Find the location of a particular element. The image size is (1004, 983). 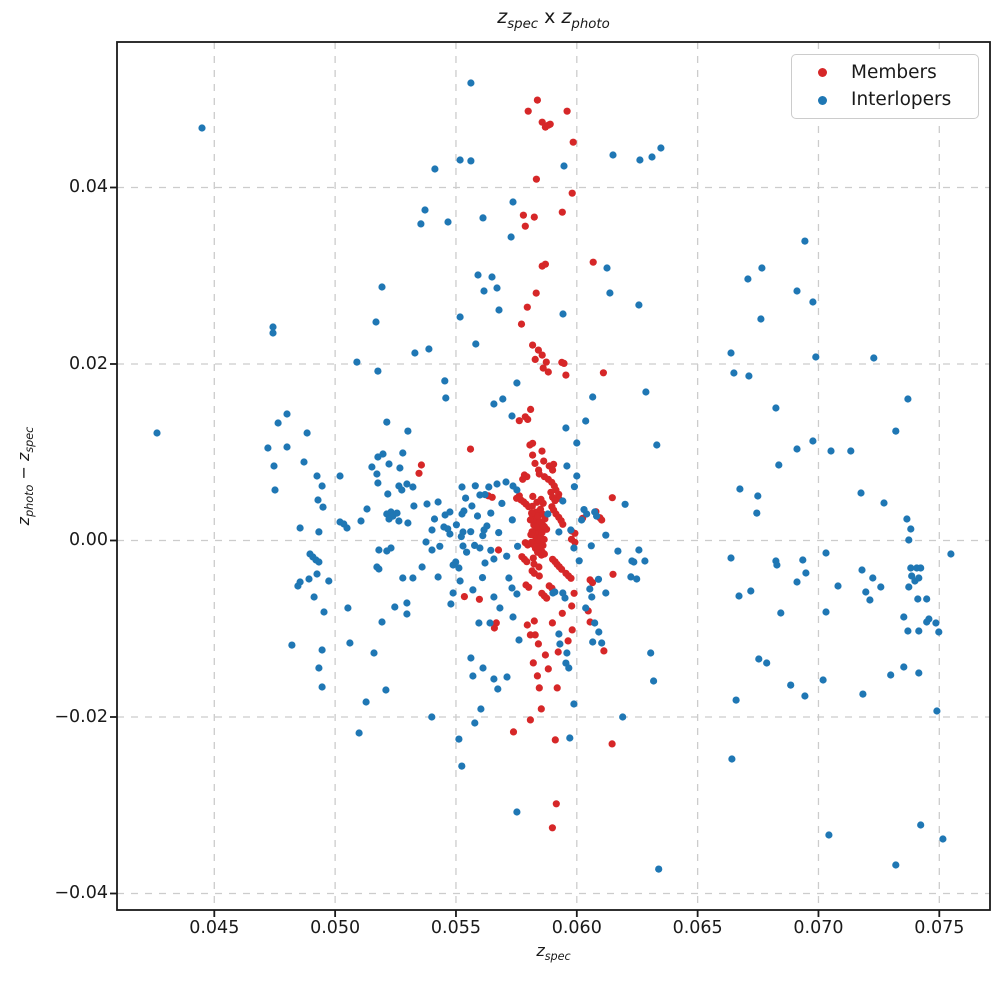

legend-label-interlopers: Interlopers is located at coordinates (901, 99).